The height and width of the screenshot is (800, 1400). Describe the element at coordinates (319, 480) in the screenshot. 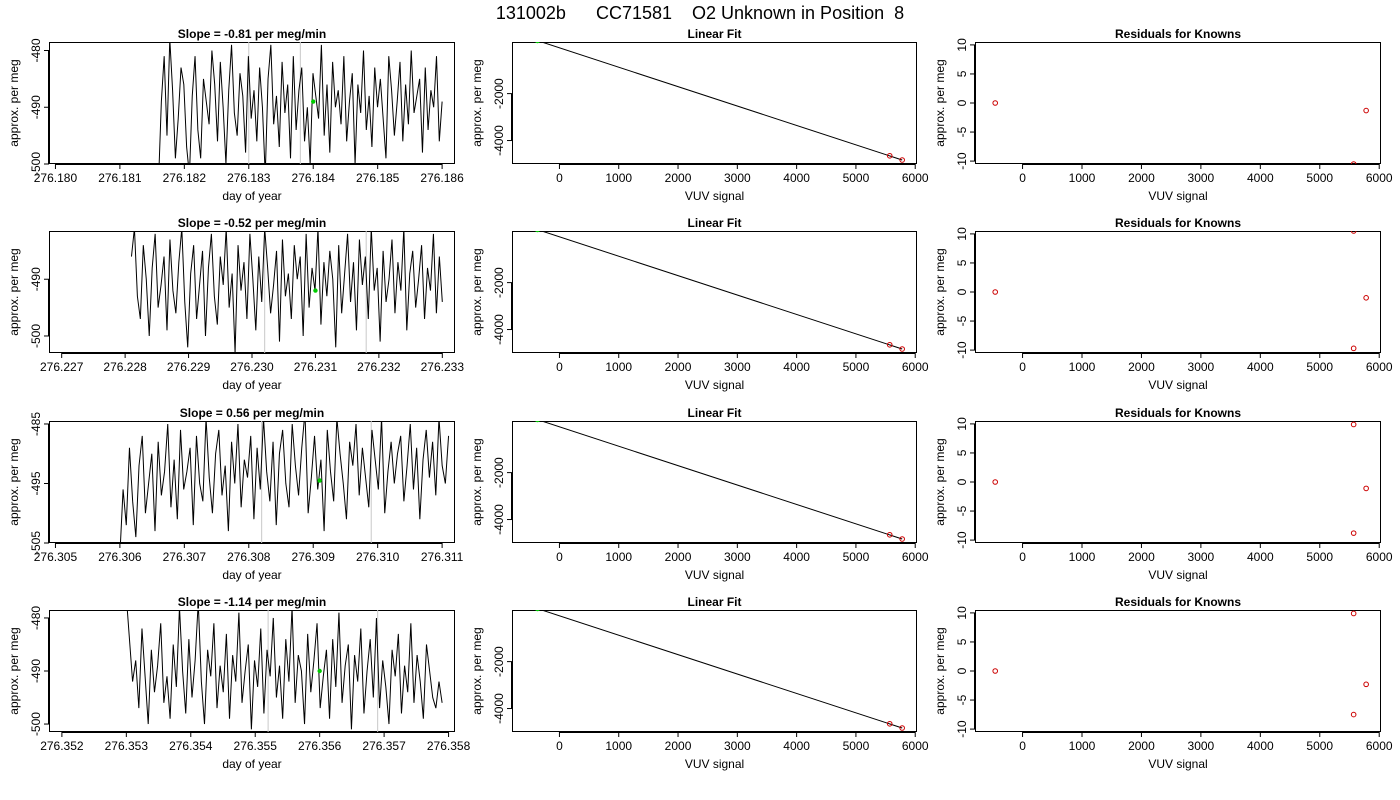

I see `unknown-mean-point` at that location.